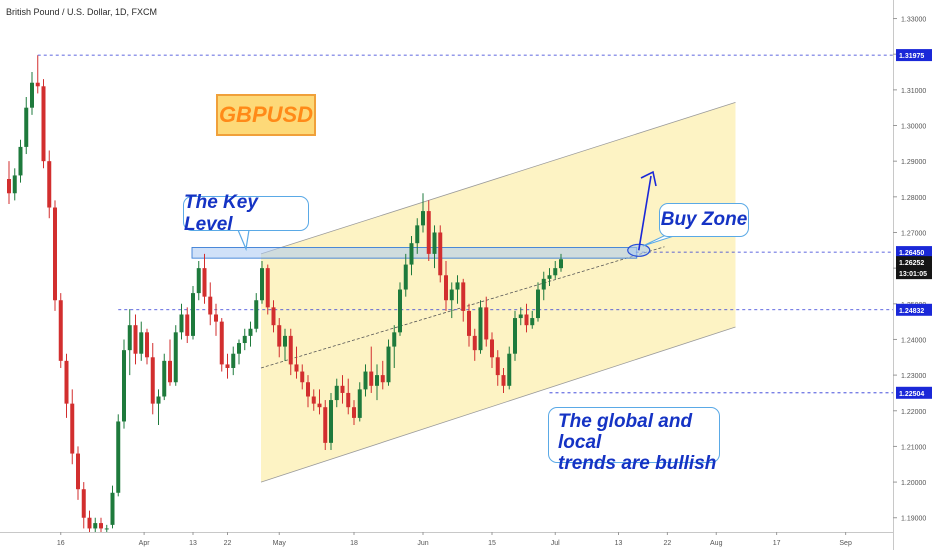  What do you see at coordinates (911, 253) in the screenshot?
I see `price-tag-label: 1.26450` at bounding box center [911, 253].